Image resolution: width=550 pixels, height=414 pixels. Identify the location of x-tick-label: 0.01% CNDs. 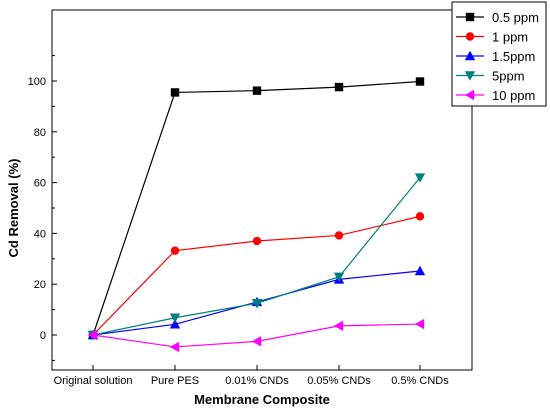
(257, 381).